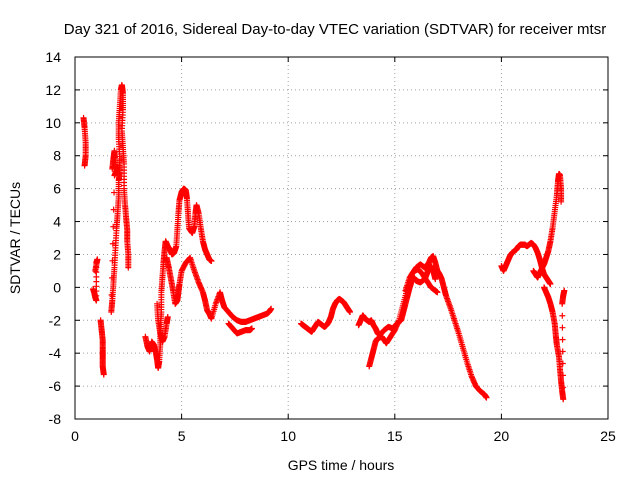 The width and height of the screenshot is (640, 480). I want to click on y-tick-label: 0, so click(57, 287).